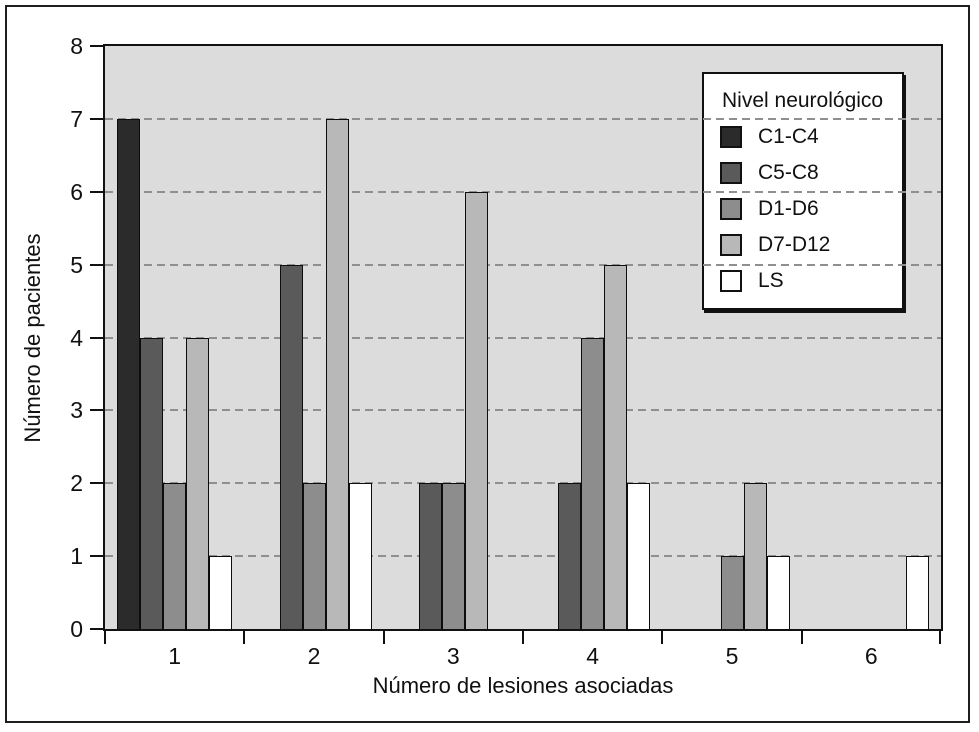  What do you see at coordinates (453, 656) in the screenshot?
I see `x-tick-label: 3` at bounding box center [453, 656].